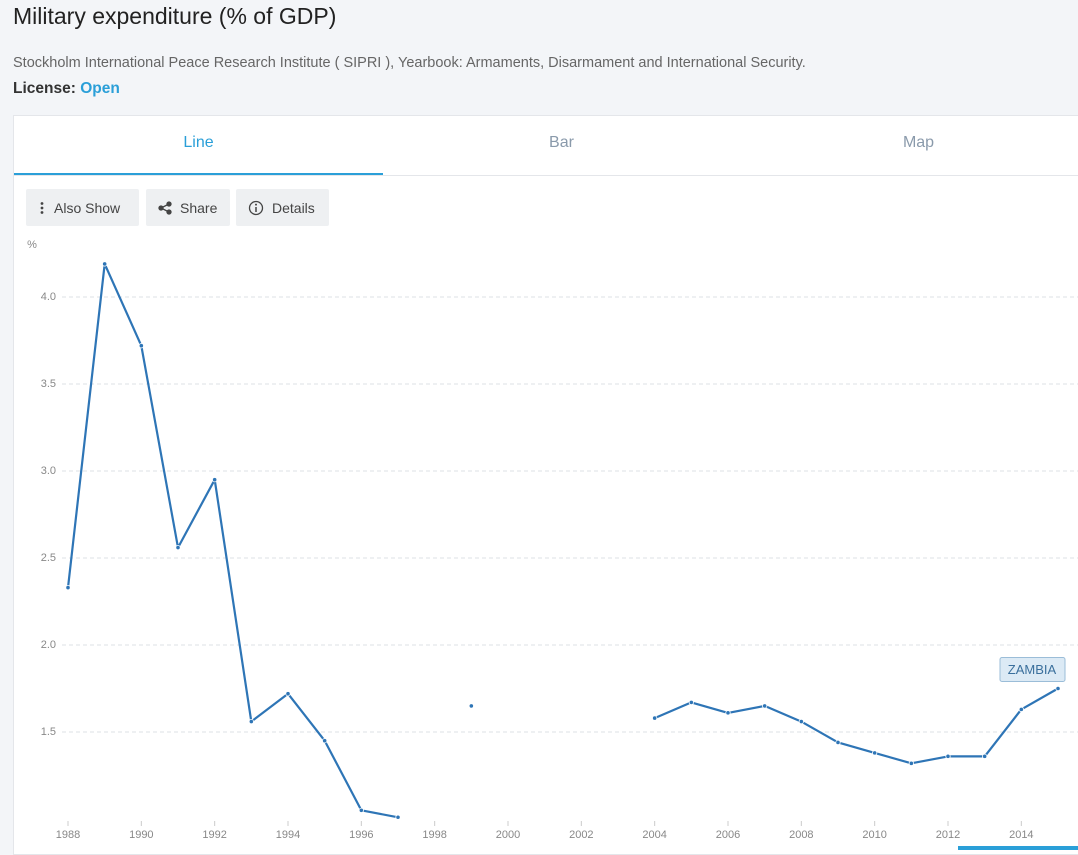 This screenshot has height=855, width=1078. Describe the element at coordinates (561, 142) in the screenshot. I see `tab-bar: Bar` at that location.